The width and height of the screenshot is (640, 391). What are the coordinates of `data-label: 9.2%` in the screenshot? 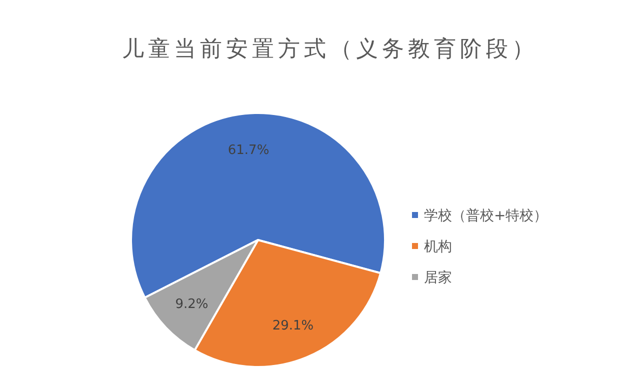 It's located at (191, 304).